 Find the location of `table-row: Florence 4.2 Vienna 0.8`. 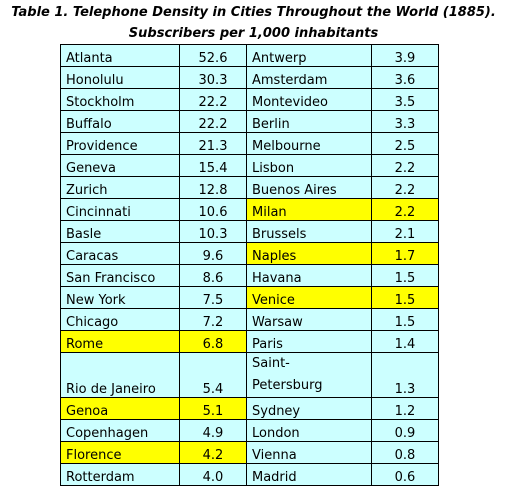

table-row: Florence 4.2 Vienna 0.8 is located at coordinates (249, 452).